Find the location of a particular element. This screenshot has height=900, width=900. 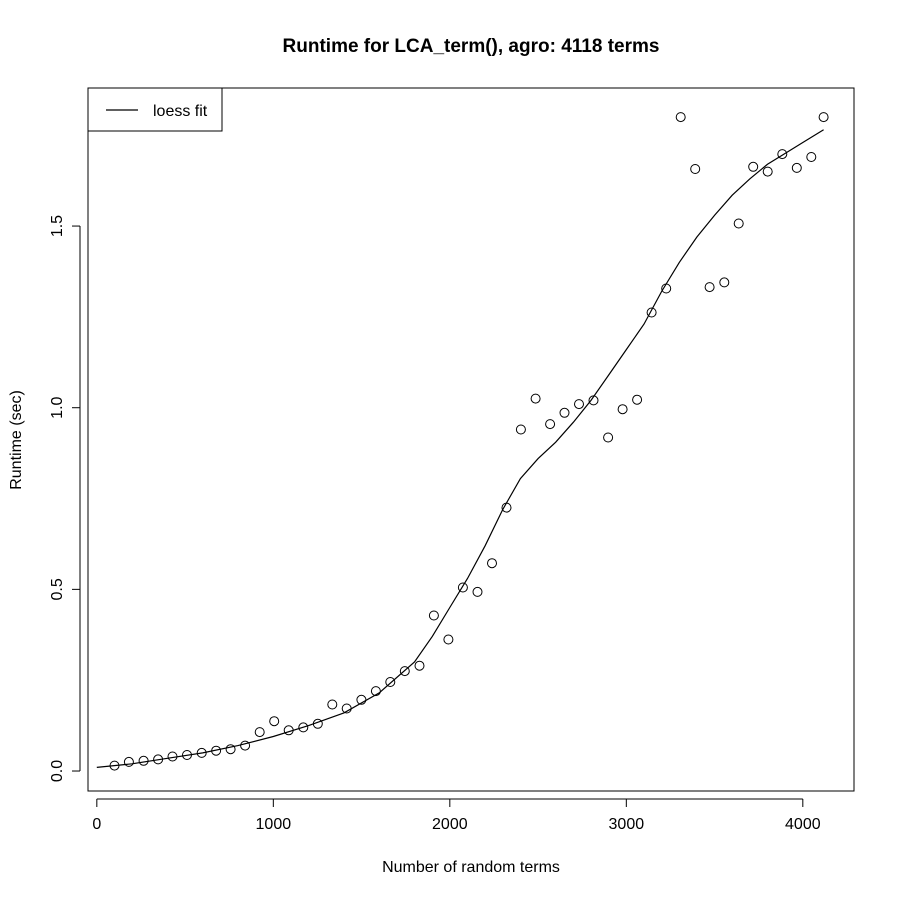

y-tick-label: 0.5 is located at coordinates (57, 589).